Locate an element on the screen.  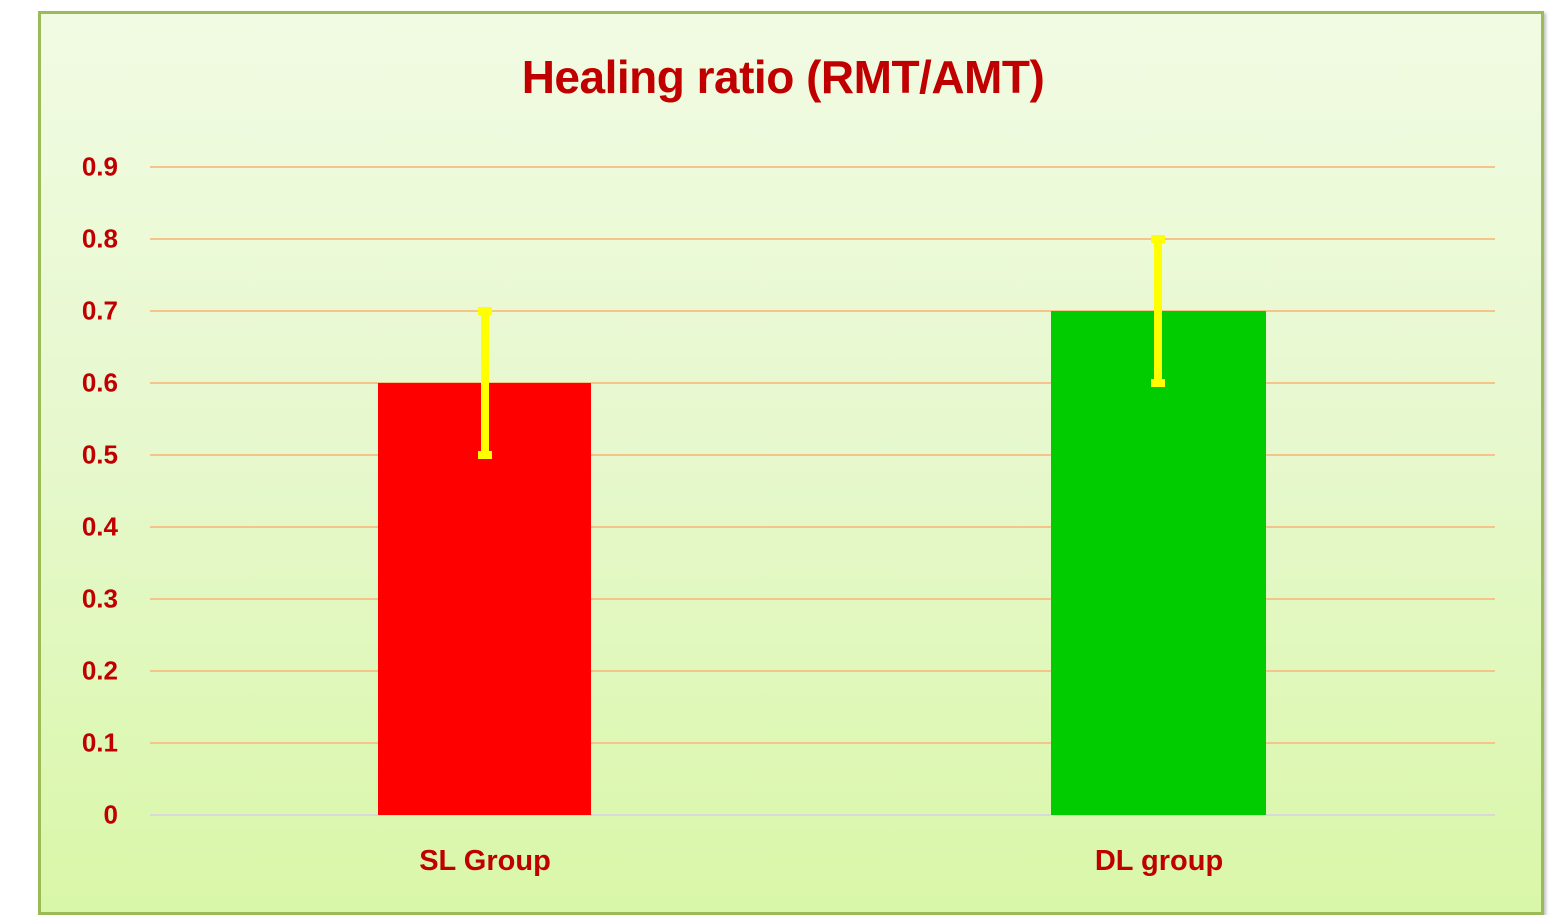
y-tick-0.3: 0.3 is located at coordinates (99, 598).